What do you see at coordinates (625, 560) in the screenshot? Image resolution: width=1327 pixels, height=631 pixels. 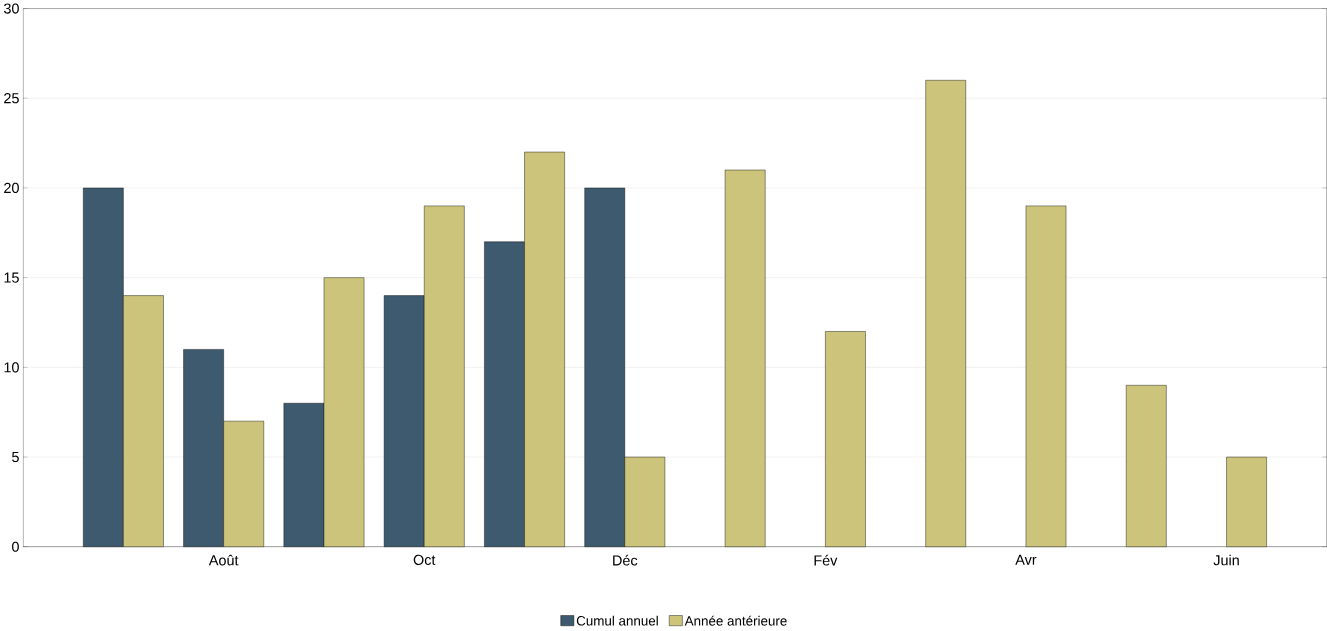 I see `x-tick-label: Déc` at bounding box center [625, 560].